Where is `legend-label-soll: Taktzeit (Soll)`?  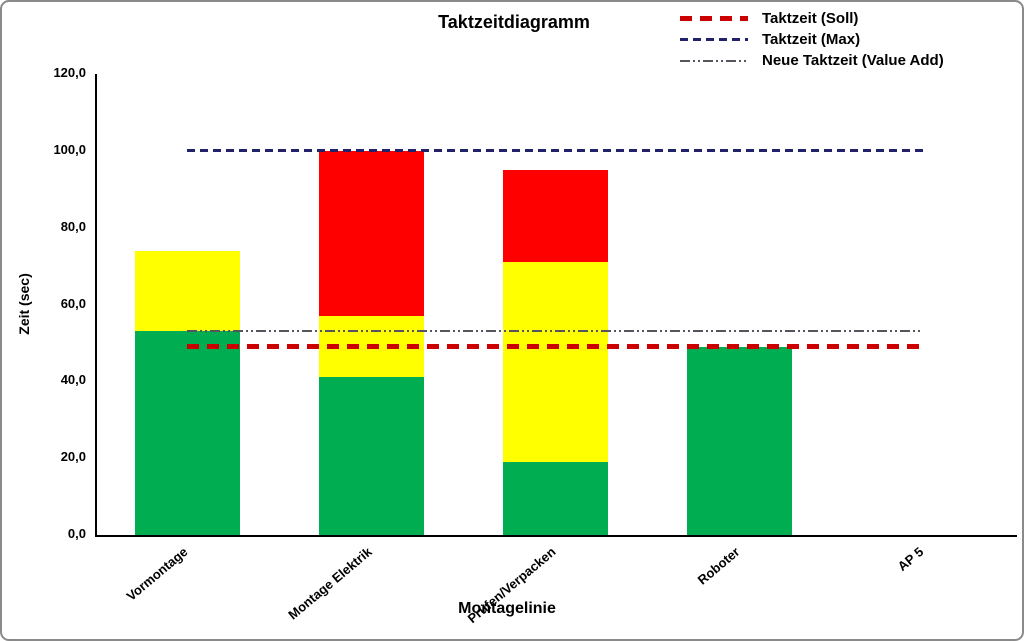
legend-label-soll: Taktzeit (Soll) is located at coordinates (810, 18).